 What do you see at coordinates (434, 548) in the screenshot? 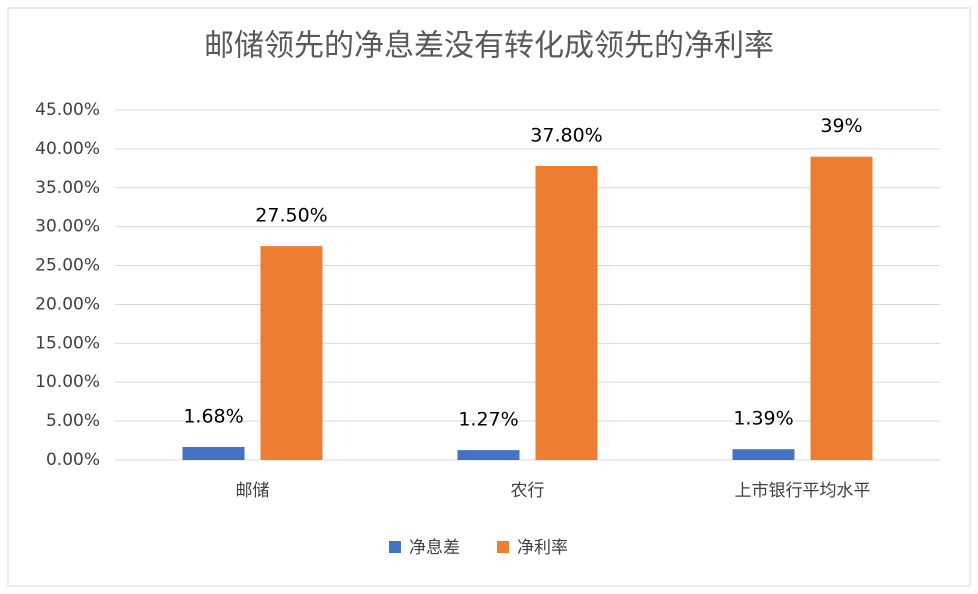
I see `legend-label: 净息差` at bounding box center [434, 548].